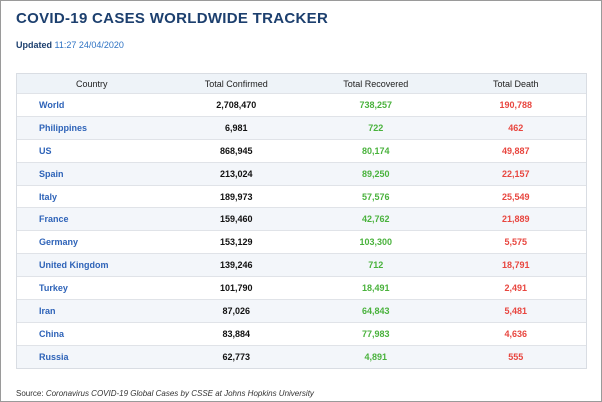 The width and height of the screenshot is (602, 402). I want to click on death-cell: 25,549, so click(515, 196).